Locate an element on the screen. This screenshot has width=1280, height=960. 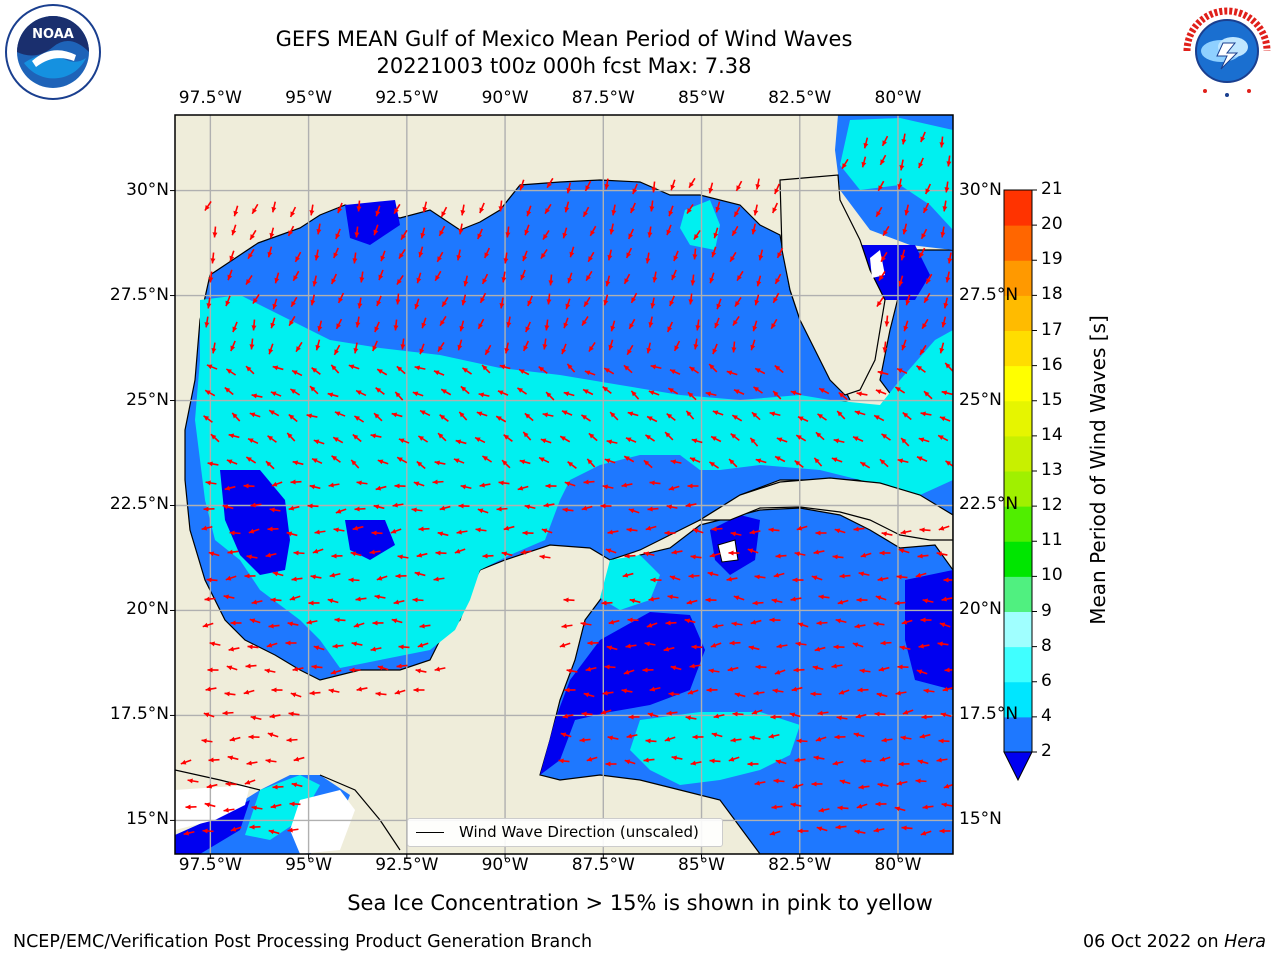
darkblue-patch-east is located at coordinates (929, 630).